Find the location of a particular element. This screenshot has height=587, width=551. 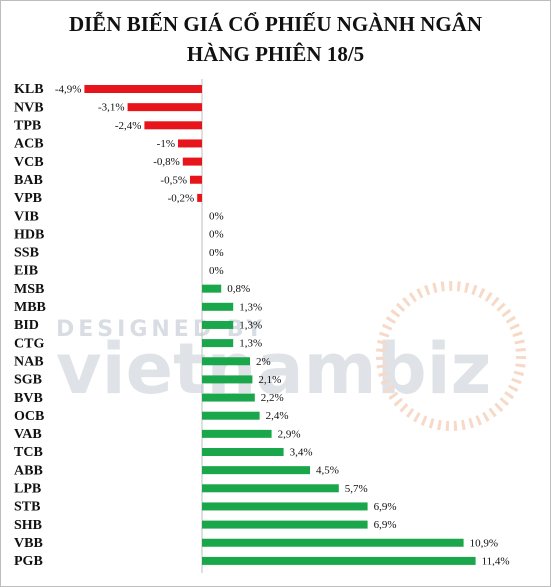

data-label: -0,5% is located at coordinates (173, 180).